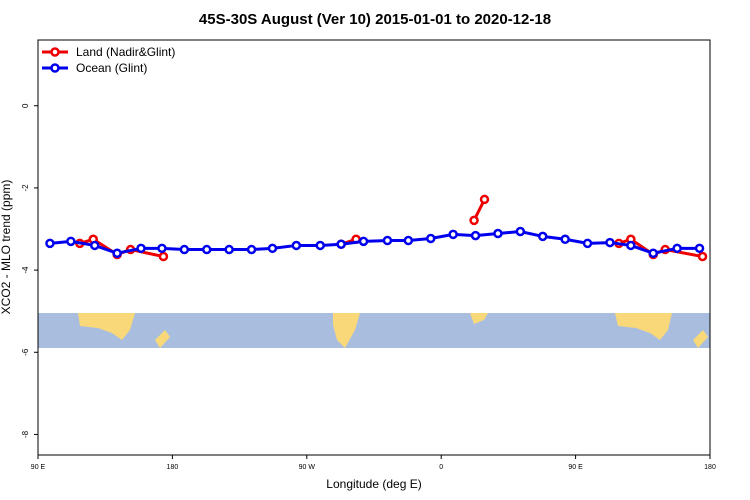 The width and height of the screenshot is (750, 500). I want to click on series-line, so click(374, 242).